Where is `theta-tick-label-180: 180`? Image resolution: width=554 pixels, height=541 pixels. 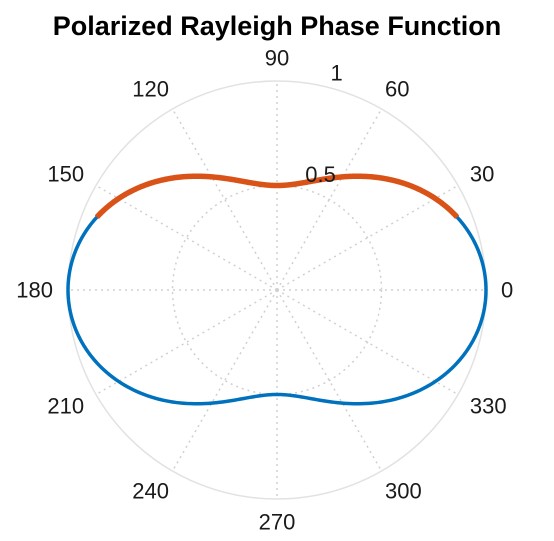
theta-tick-label-180: 180 is located at coordinates (34, 290).